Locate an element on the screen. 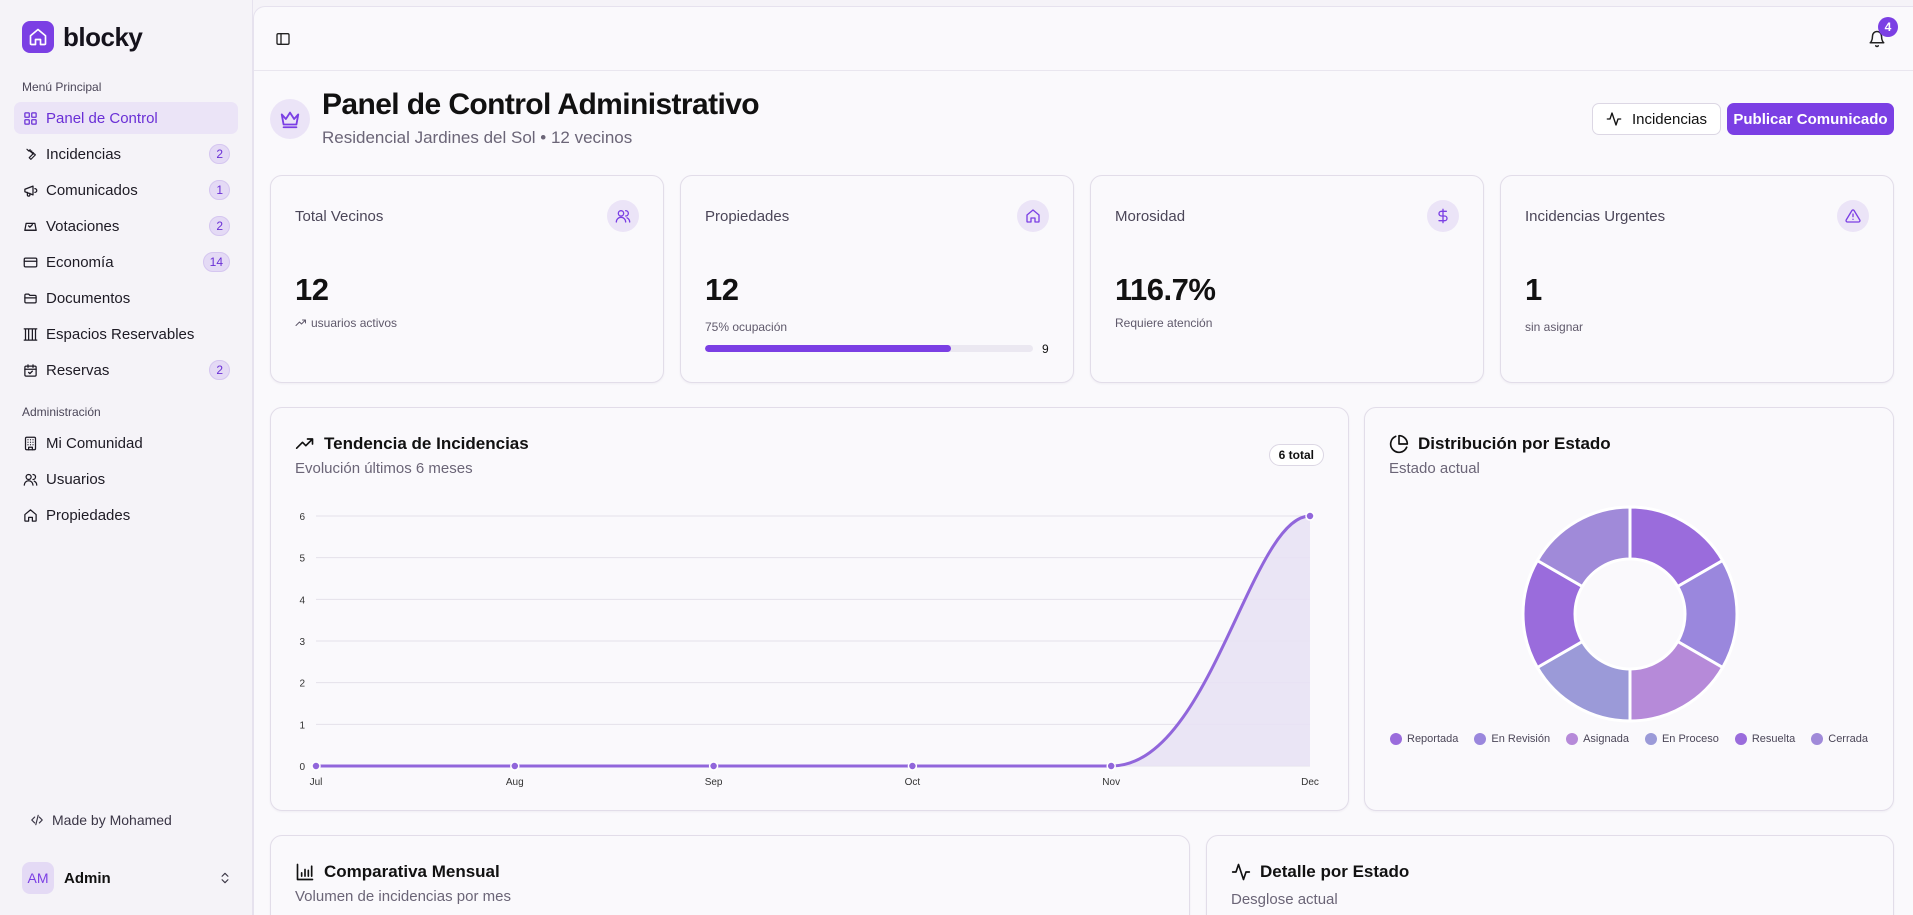 Image resolution: width=1913 pixels, height=915 pixels. legend-label: Asignada is located at coordinates (1606, 739).